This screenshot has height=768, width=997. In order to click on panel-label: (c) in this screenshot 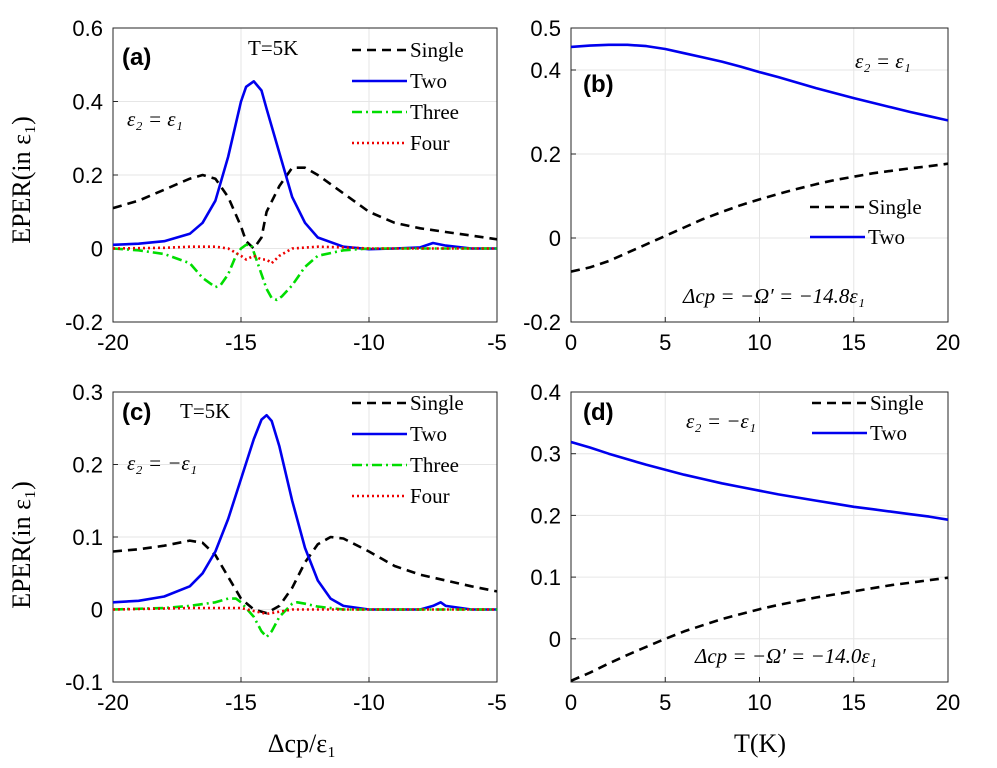, I will do `click(136, 412)`.